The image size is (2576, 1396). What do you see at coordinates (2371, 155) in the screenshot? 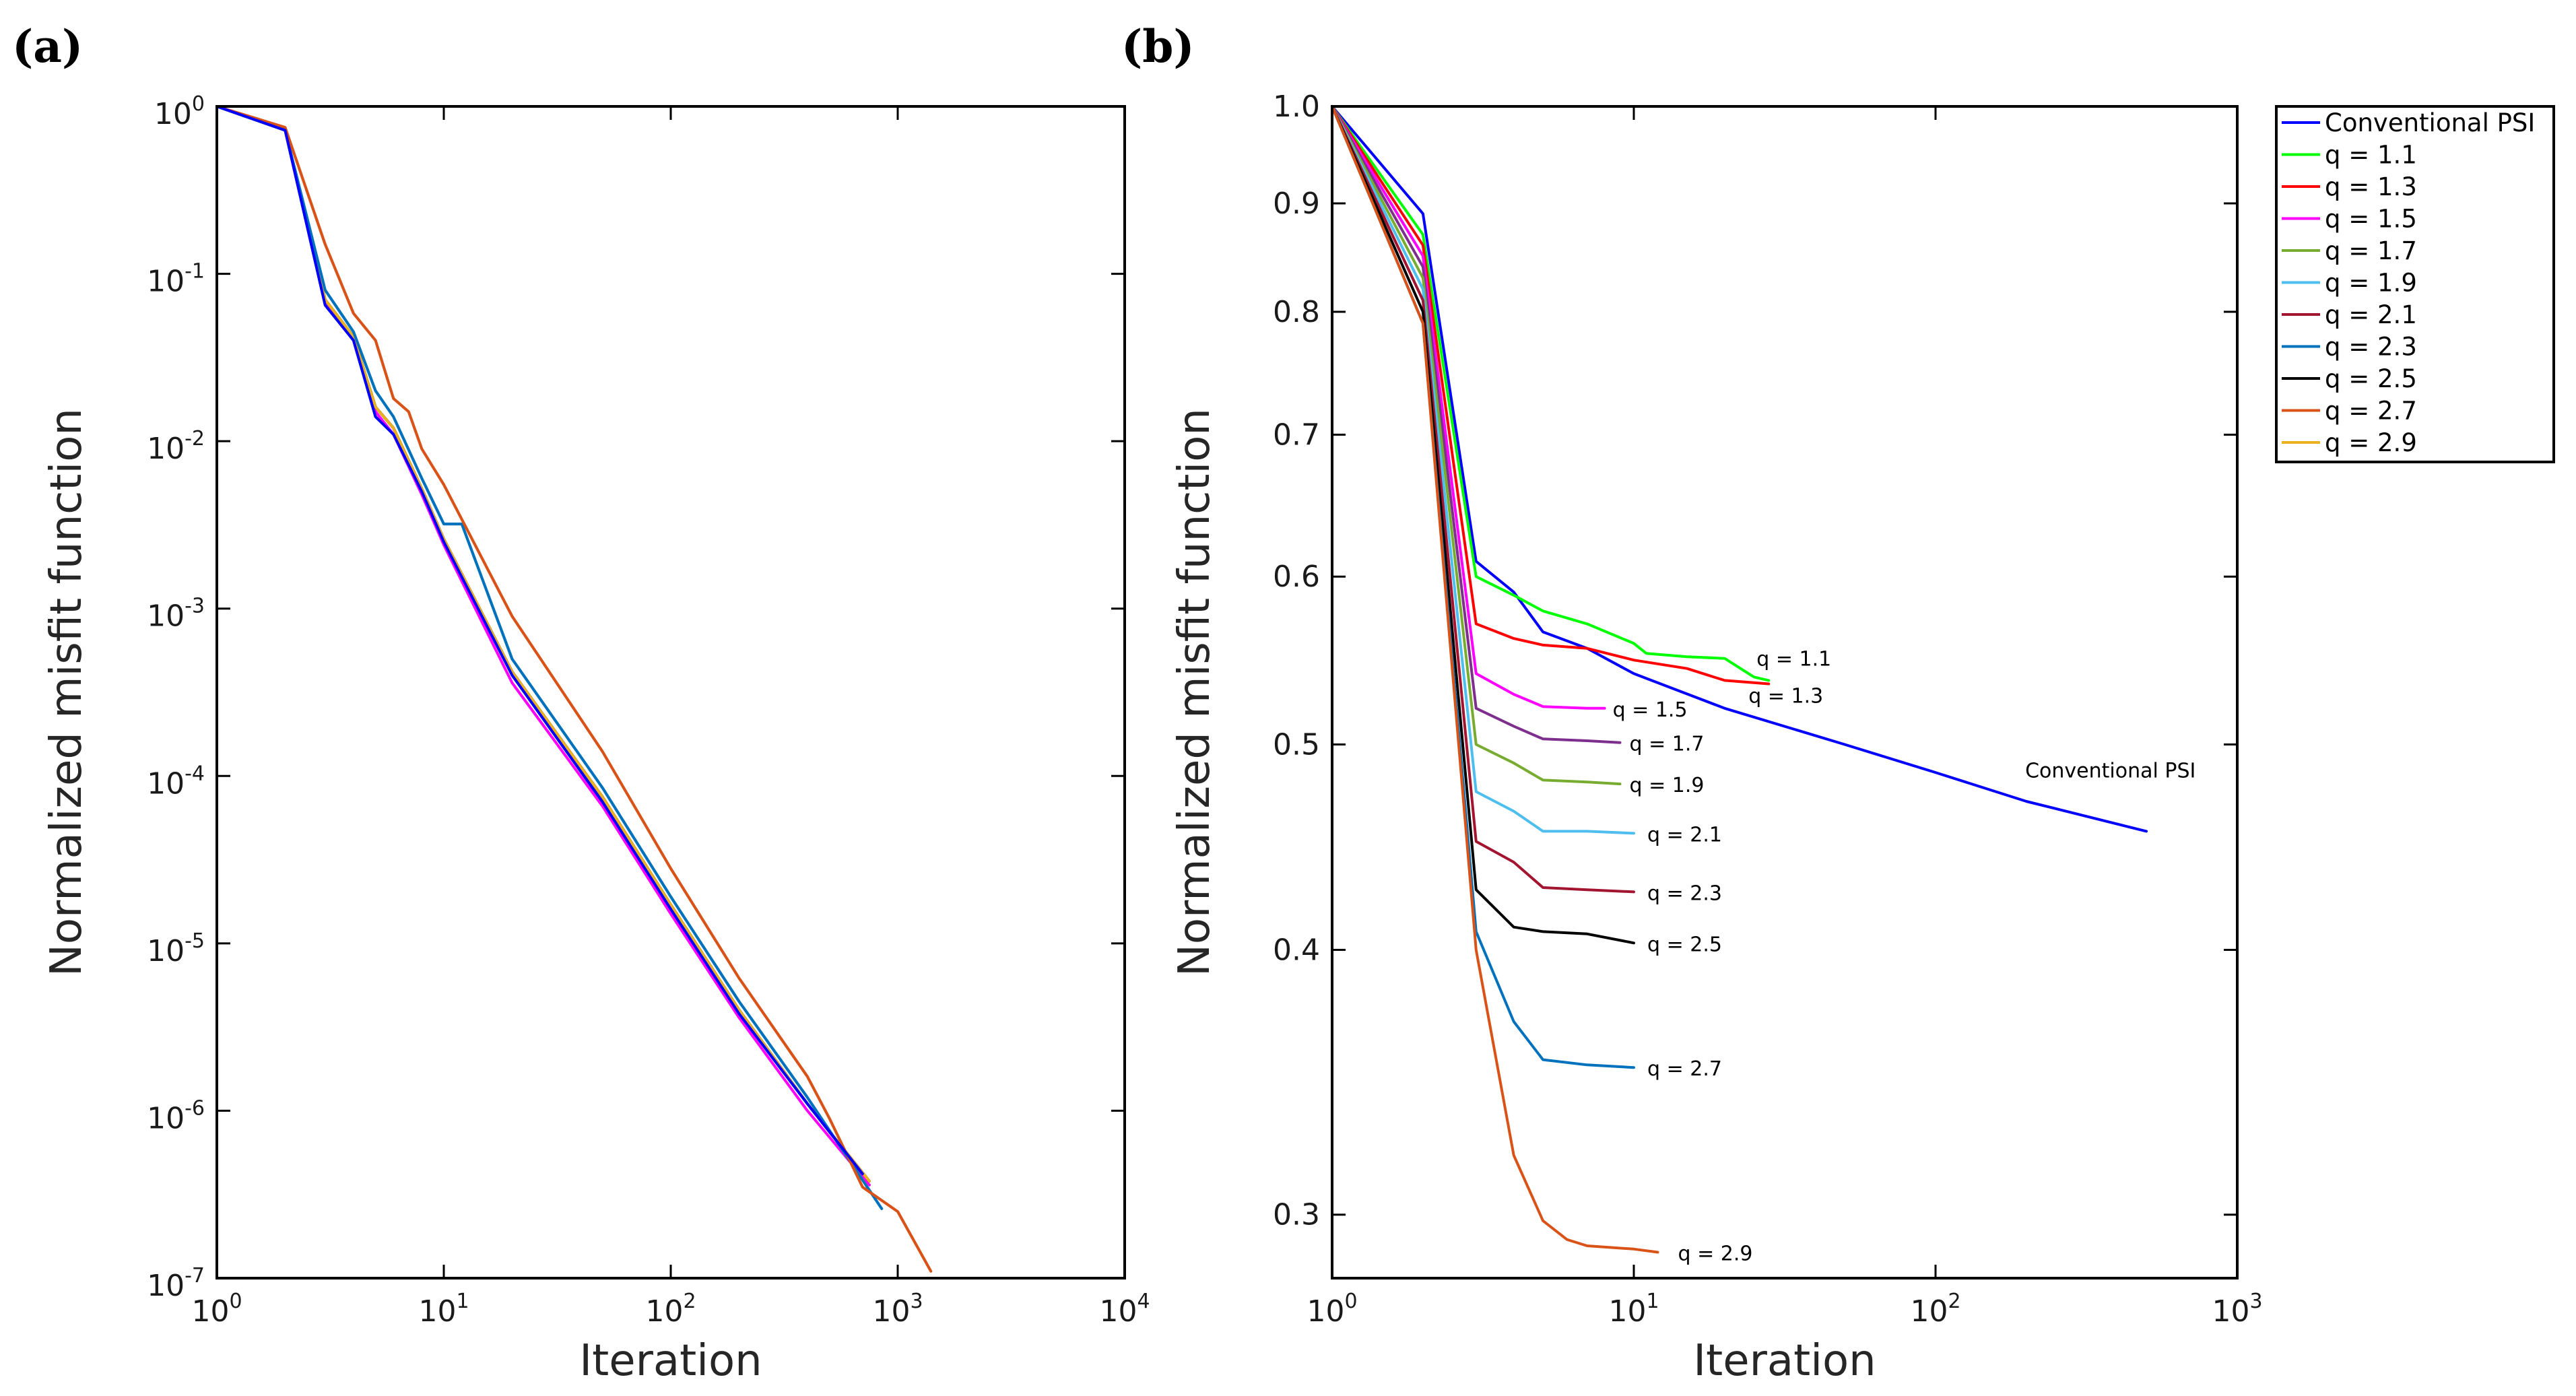
I see `legend-label: q = 1.1` at bounding box center [2371, 155].